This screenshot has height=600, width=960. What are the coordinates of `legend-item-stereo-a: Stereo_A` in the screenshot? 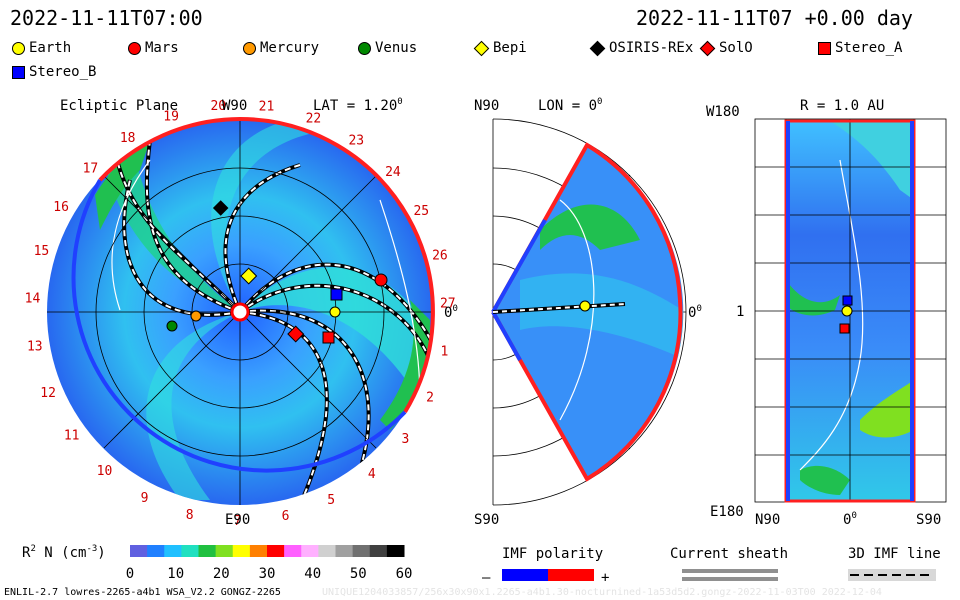 It's located at (860, 48).